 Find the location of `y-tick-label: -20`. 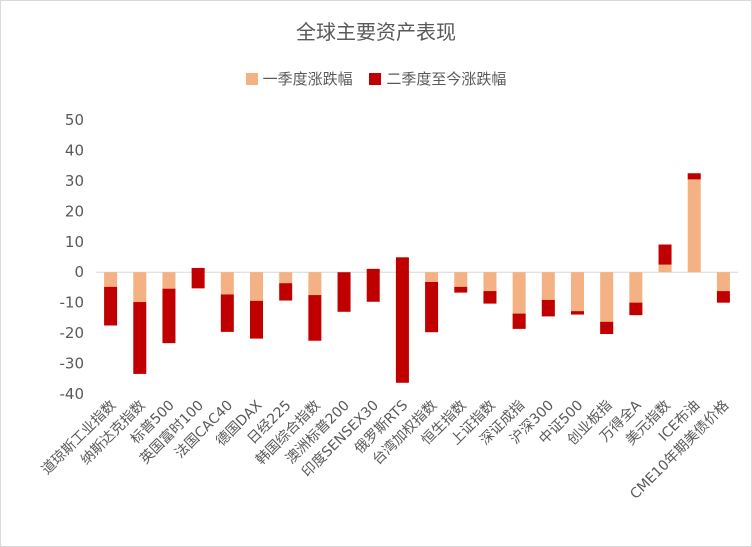

y-tick-label: -20 is located at coordinates (72, 333).